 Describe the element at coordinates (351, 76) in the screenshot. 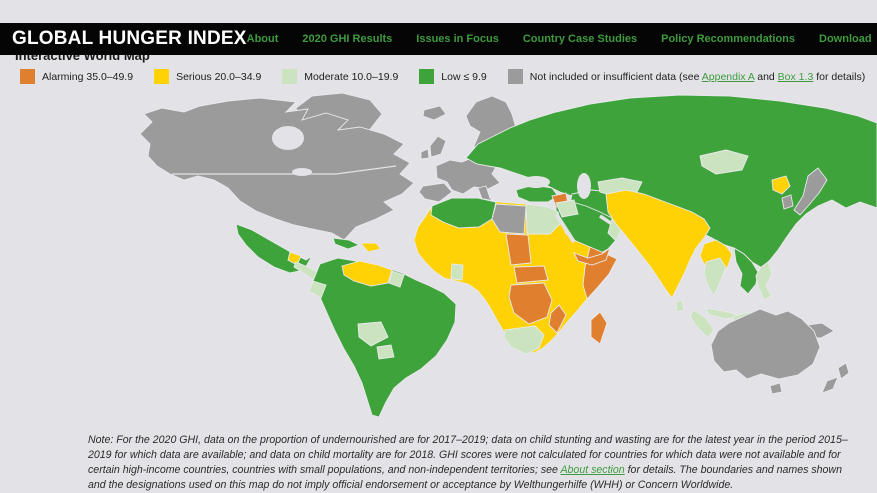

I see `legend-label-moderate: Moderate 10.0–19.9` at that location.